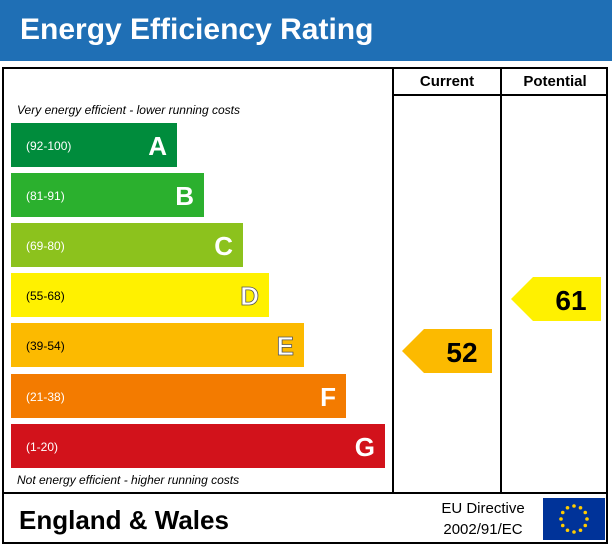  Describe the element at coordinates (42, 447) in the screenshot. I see `band-range-g: (1-20)` at that location.